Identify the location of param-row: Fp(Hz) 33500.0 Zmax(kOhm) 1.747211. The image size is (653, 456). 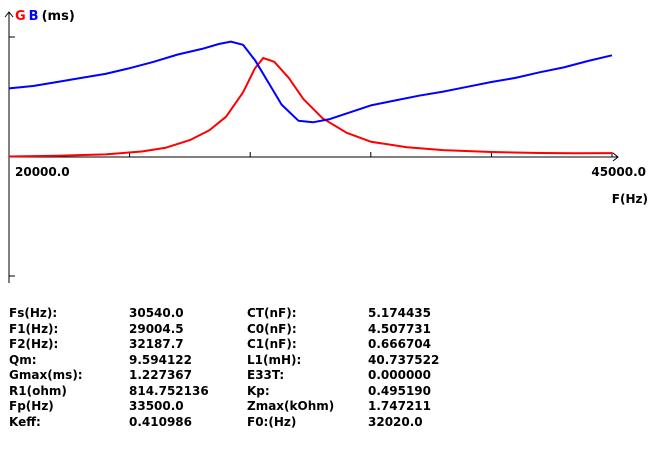
(224, 407).